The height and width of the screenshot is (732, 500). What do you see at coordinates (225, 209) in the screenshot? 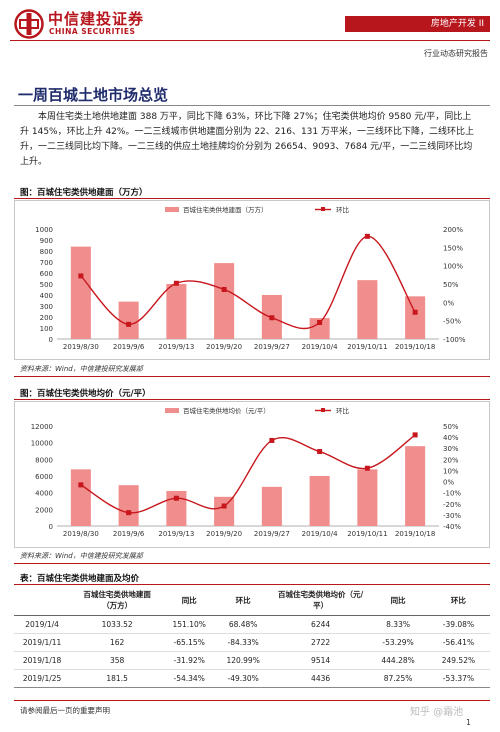
I see `legend-bar-label: 百城住宅类供地建面（万方）` at bounding box center [225, 209].